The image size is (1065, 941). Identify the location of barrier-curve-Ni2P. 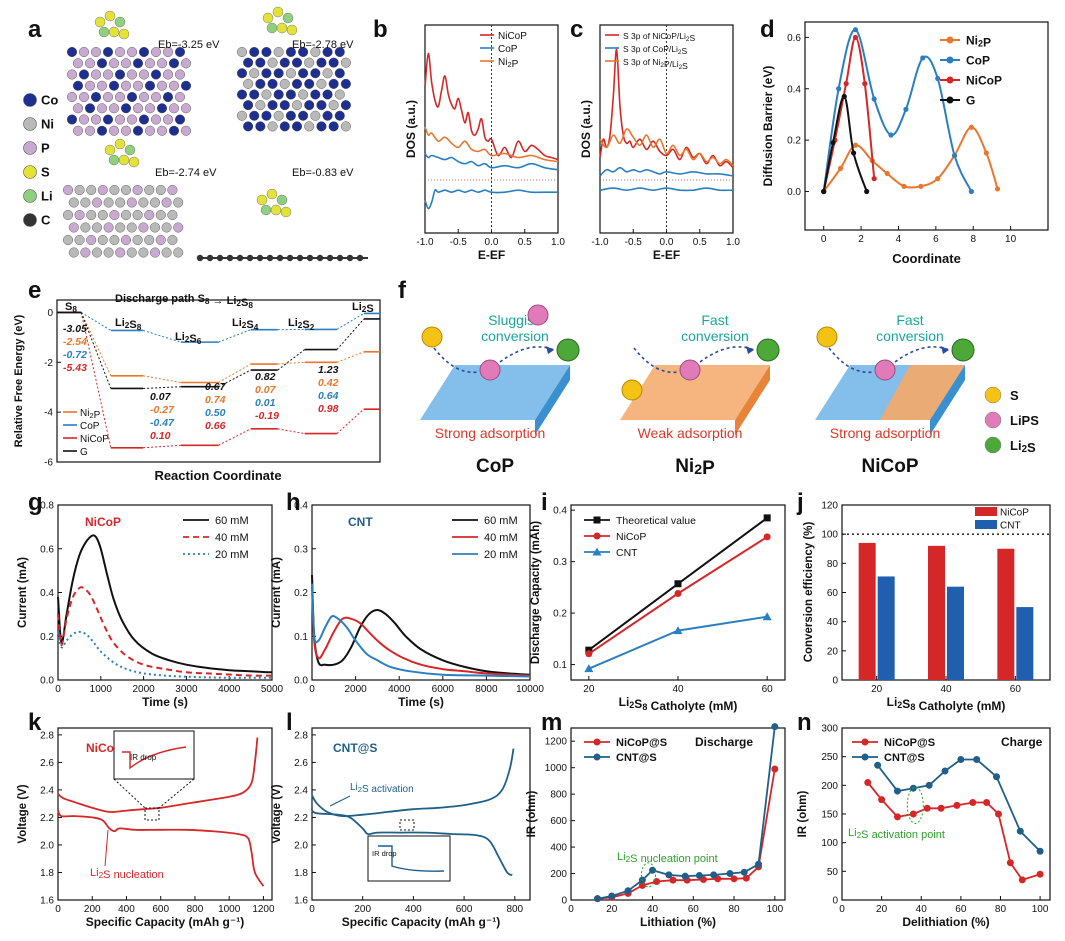
(910, 159).